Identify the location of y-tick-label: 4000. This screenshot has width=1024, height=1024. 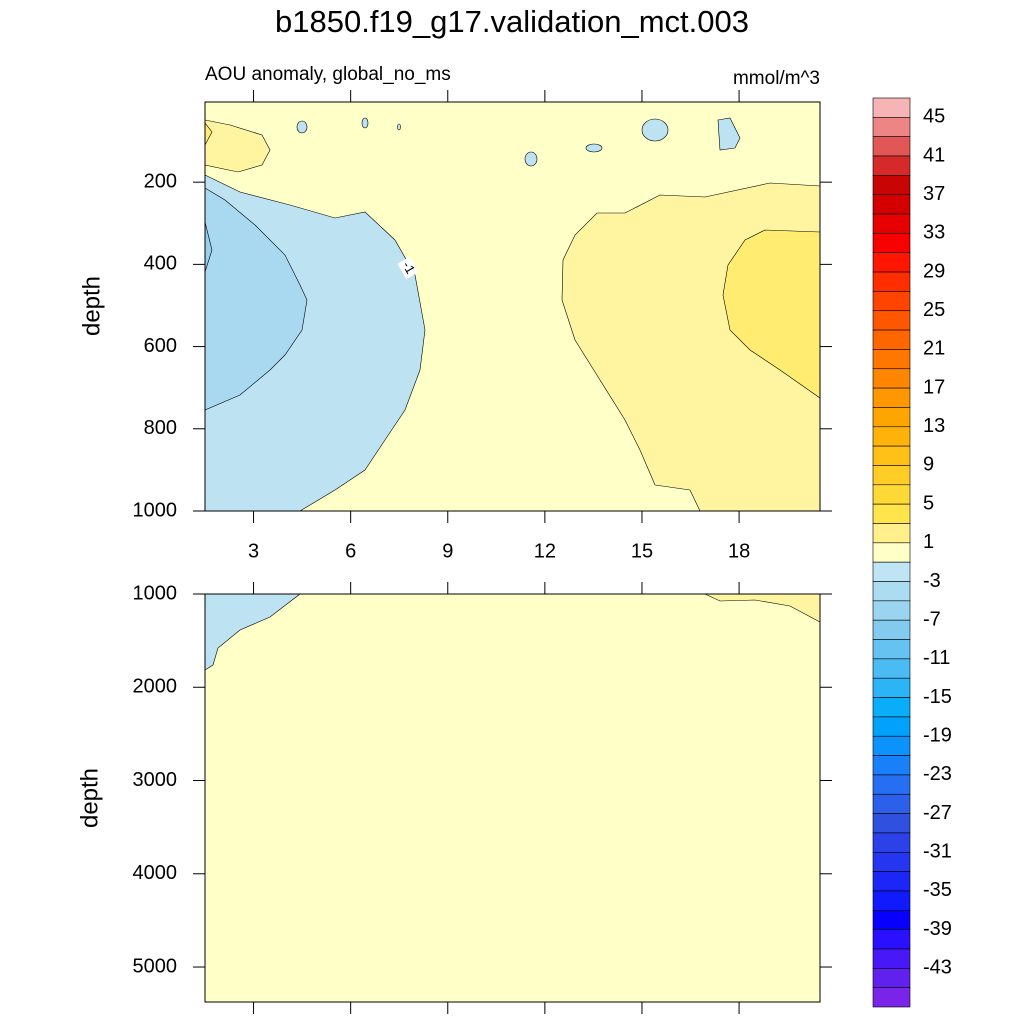
(155, 873).